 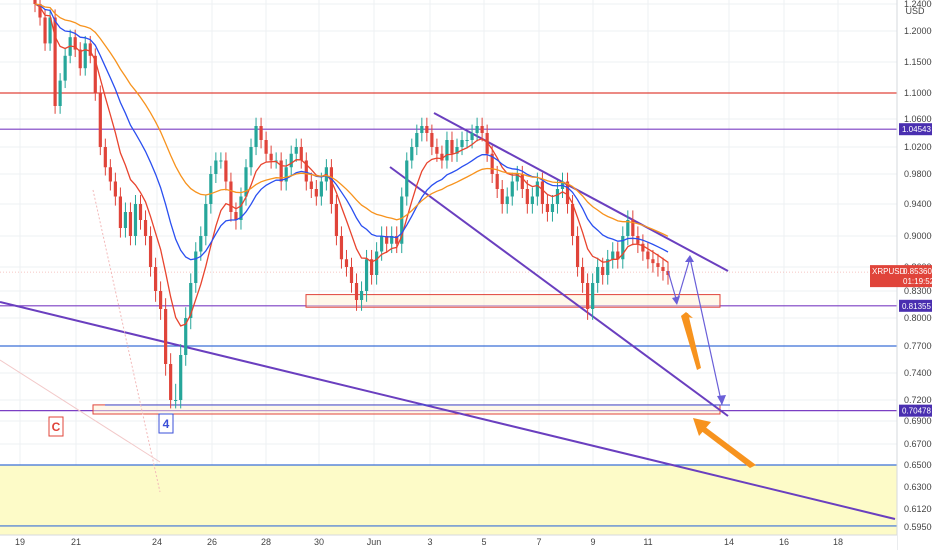 What do you see at coordinates (483, 542) in the screenshot?
I see `time-tick-label: 5` at bounding box center [483, 542].